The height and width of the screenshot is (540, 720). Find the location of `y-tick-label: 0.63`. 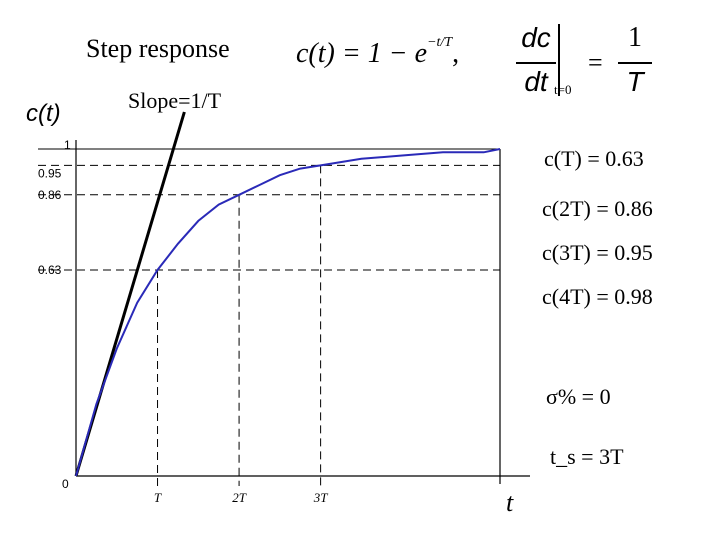

y-tick-label: 0.63 is located at coordinates (50, 270).